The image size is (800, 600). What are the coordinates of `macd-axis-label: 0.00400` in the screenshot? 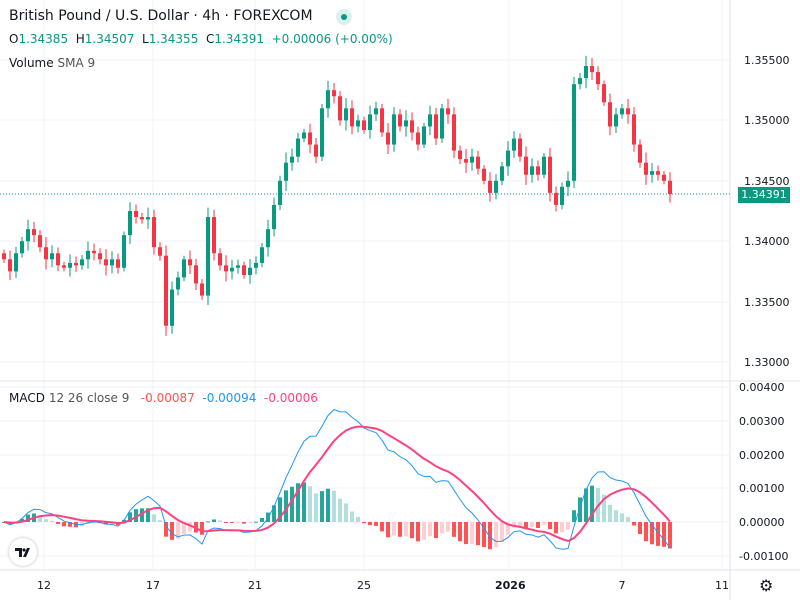 It's located at (762, 387).